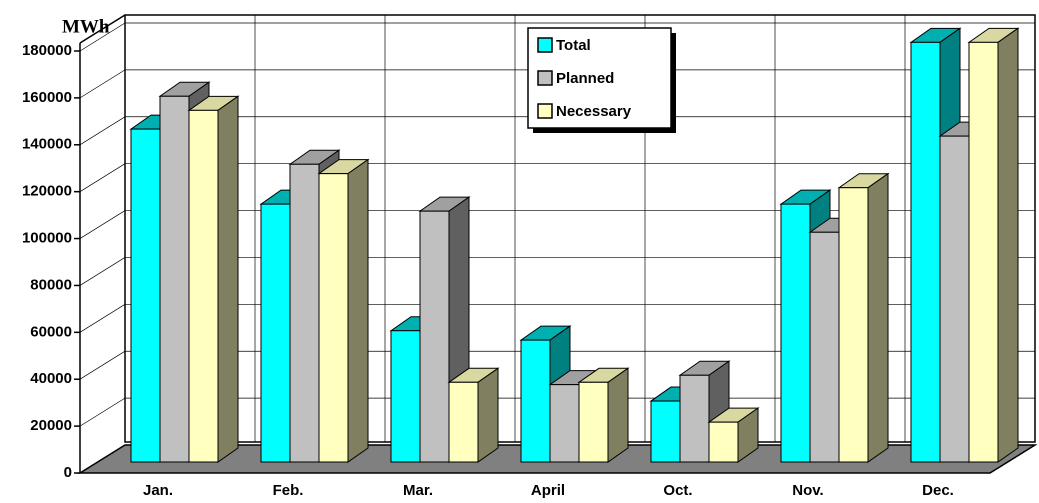  What do you see at coordinates (47, 97) in the screenshot?
I see `y-tick-label: 160000` at bounding box center [47, 97].